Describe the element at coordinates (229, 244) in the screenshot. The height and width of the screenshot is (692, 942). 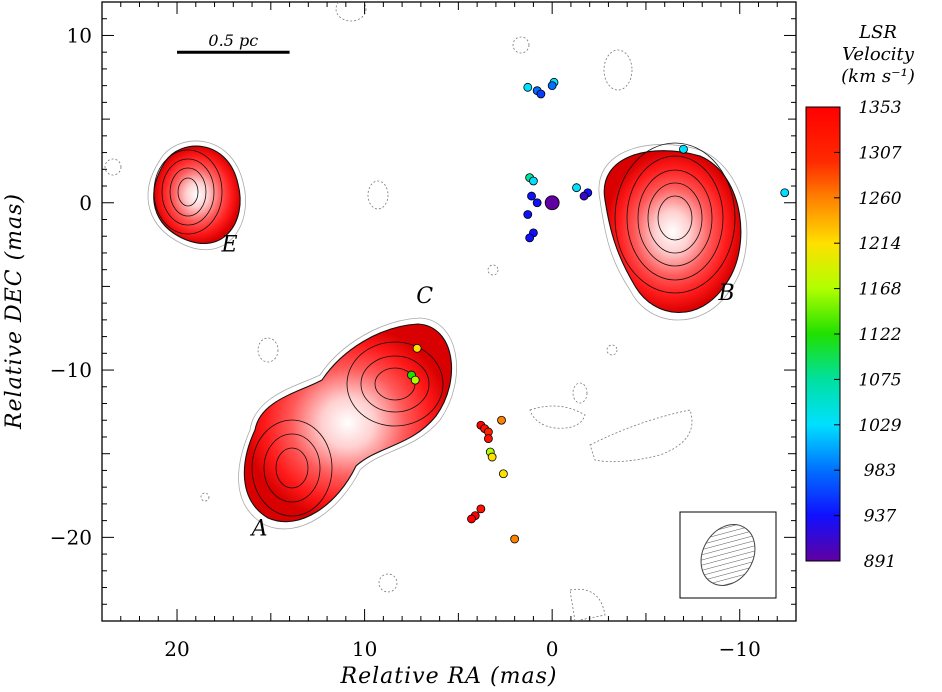
I see `component-label-E: E` at that location.